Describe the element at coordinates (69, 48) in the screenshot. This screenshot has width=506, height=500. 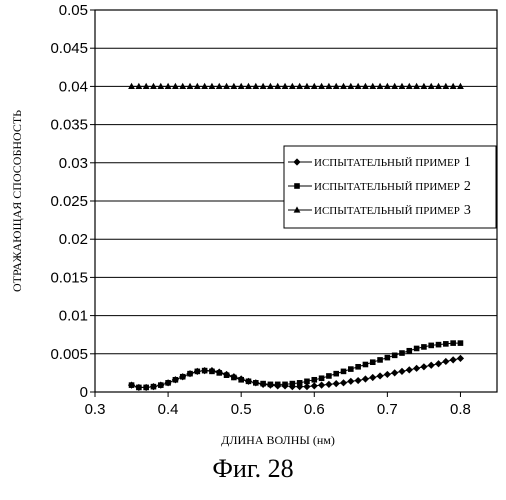
I see `y-tick-label: 0.045` at that location.